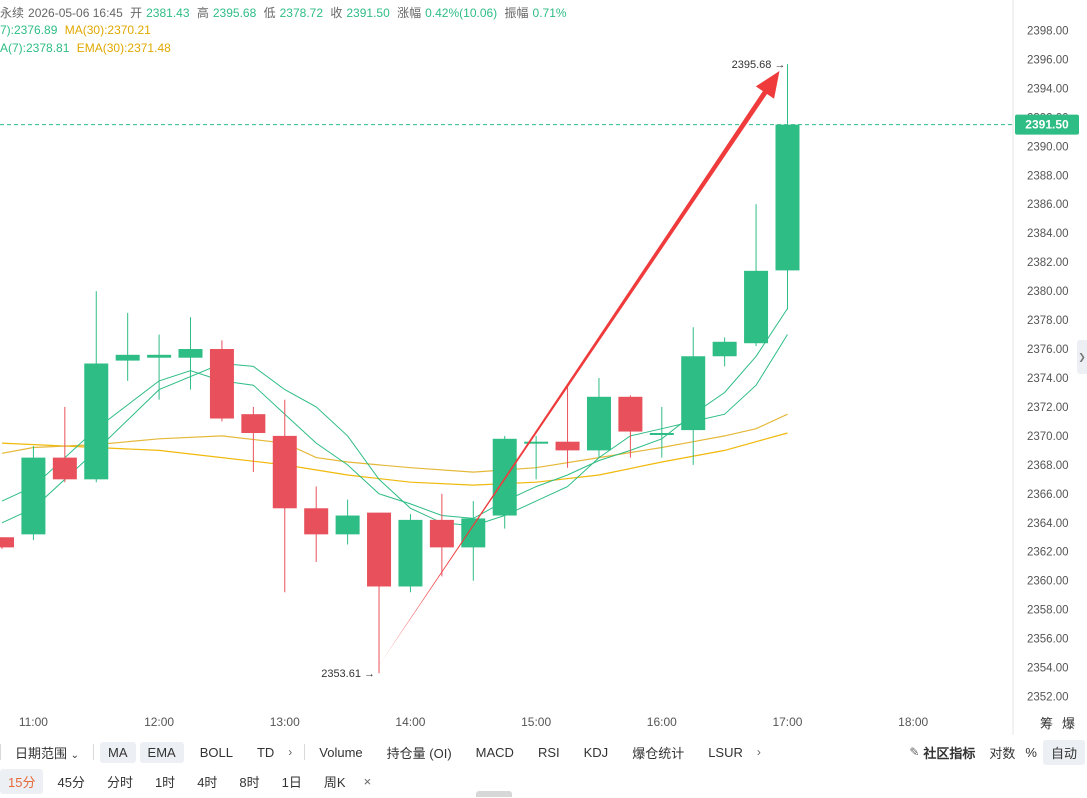  What do you see at coordinates (41, 753) in the screenshot?
I see `date-range-label: 日期范围` at bounding box center [41, 753].